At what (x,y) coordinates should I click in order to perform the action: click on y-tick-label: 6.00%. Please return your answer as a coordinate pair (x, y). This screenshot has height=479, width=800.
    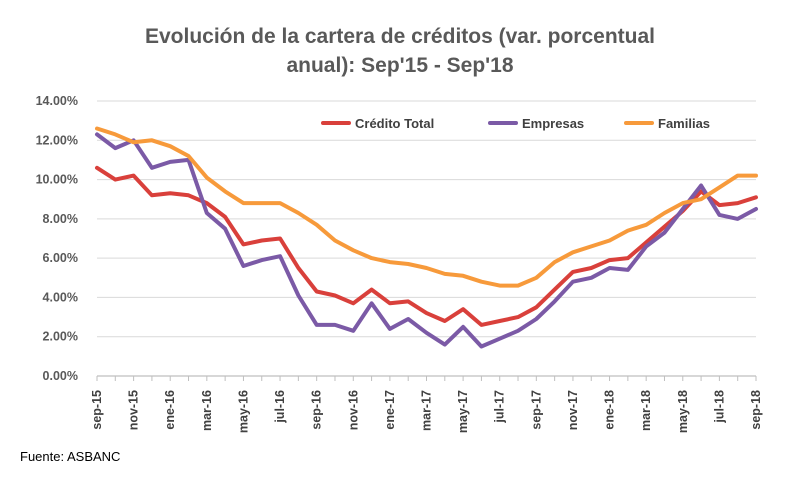
    Looking at the image, I should click on (60, 258).